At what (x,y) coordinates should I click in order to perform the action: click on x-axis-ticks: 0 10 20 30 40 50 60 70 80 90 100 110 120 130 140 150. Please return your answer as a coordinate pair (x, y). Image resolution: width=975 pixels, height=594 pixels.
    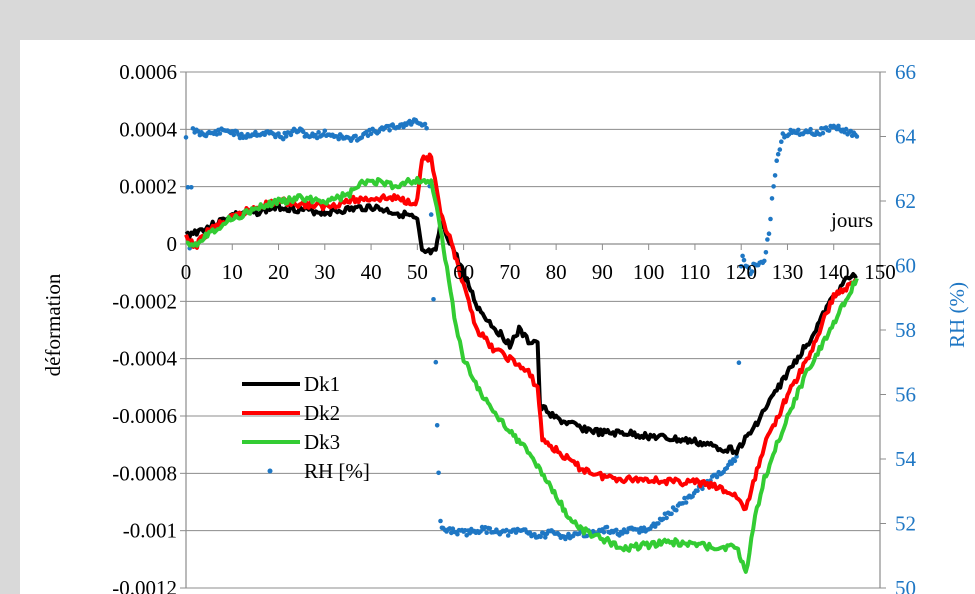
    Looking at the image, I should click on (538, 264).